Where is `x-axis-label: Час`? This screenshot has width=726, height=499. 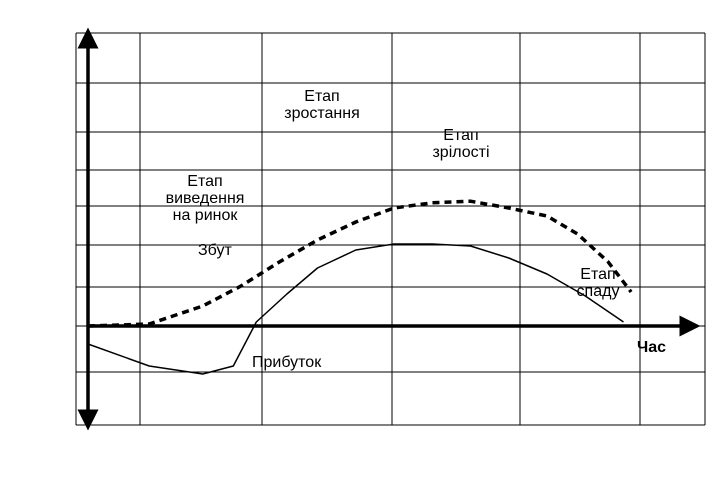 x-axis-label: Час is located at coordinates (651, 347).